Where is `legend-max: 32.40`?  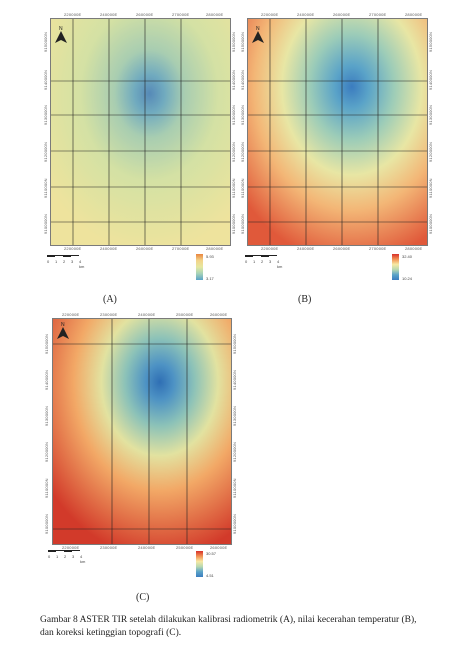 legend-max: 32.40 is located at coordinates (407, 256).